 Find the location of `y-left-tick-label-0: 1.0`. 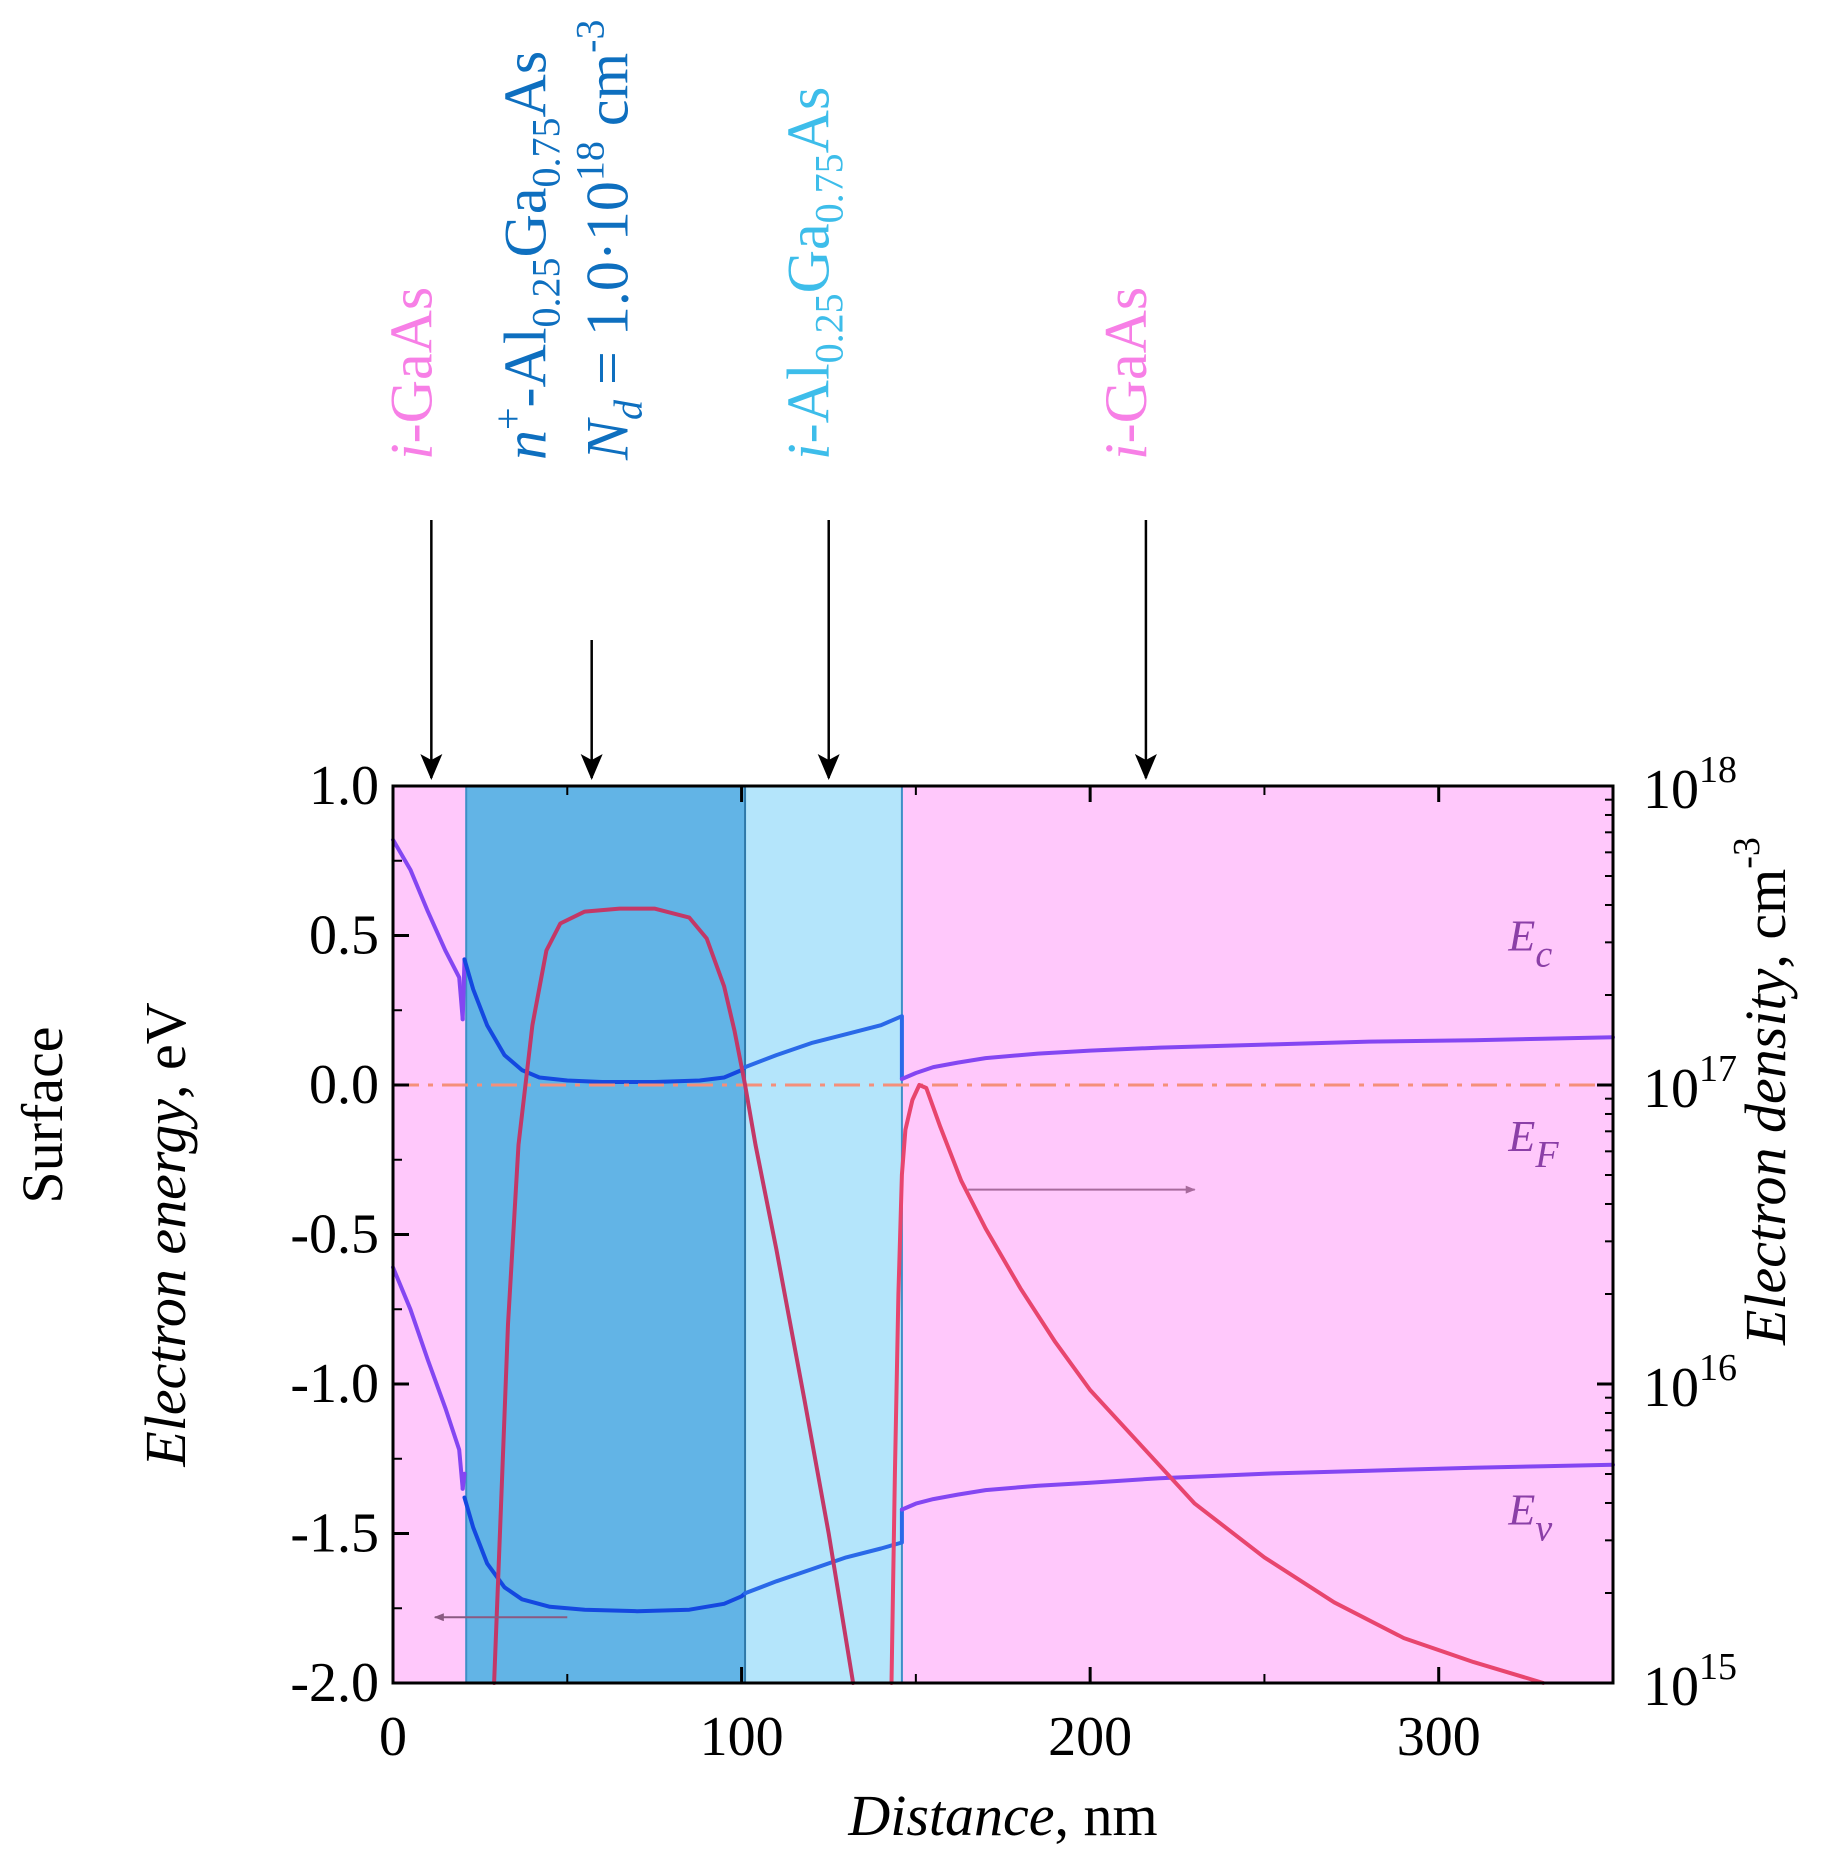

y-left-tick-label-0: 1.0 is located at coordinates (344, 786).